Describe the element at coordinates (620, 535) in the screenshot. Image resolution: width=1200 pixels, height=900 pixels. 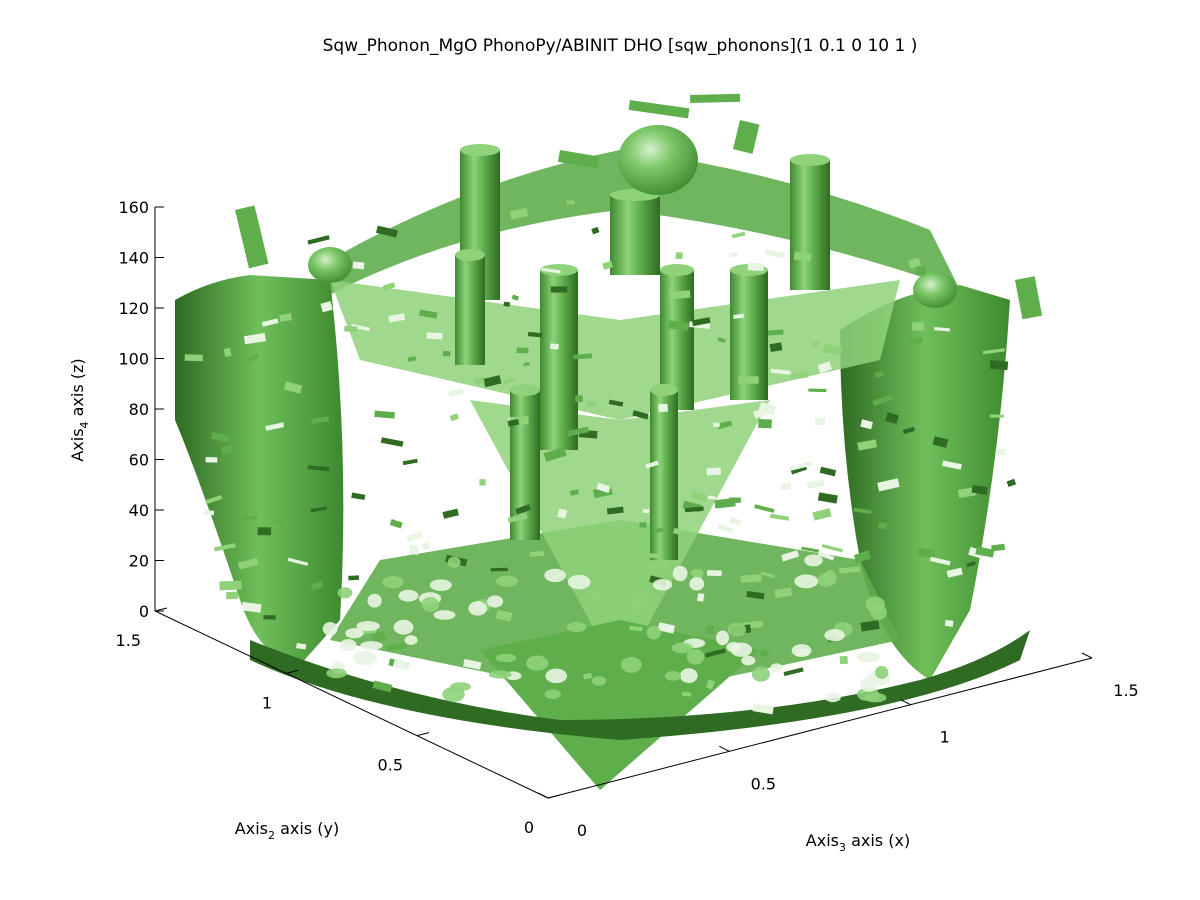
I see `center-cone` at that location.